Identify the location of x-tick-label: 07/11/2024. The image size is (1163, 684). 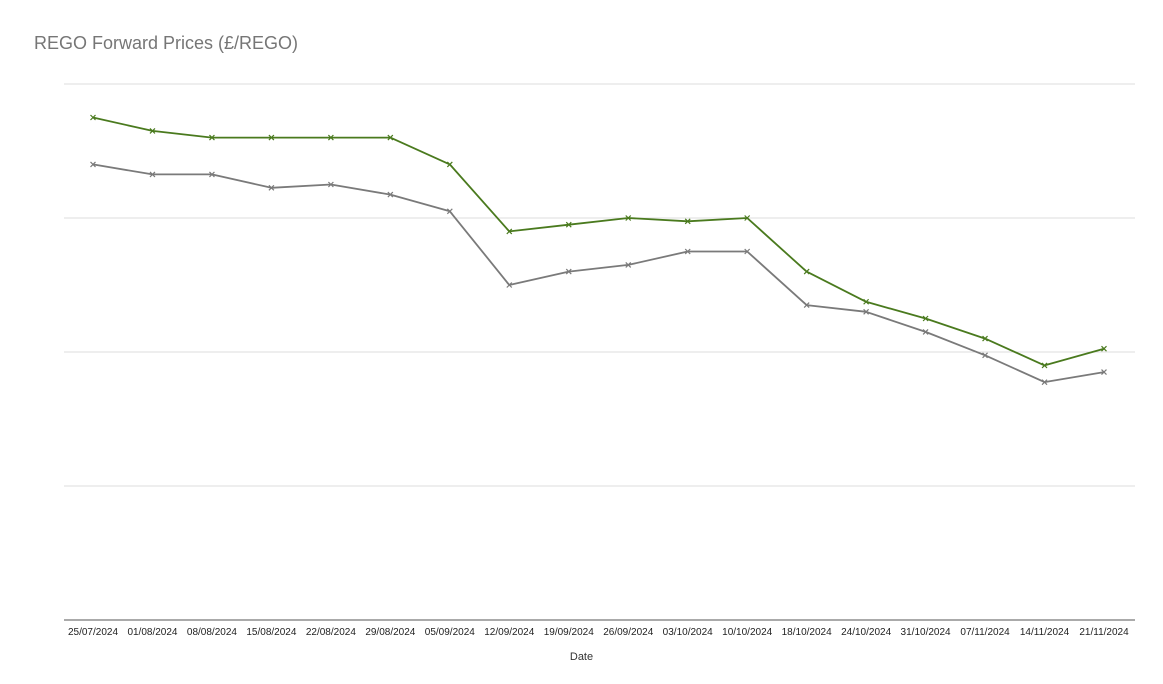
(985, 632).